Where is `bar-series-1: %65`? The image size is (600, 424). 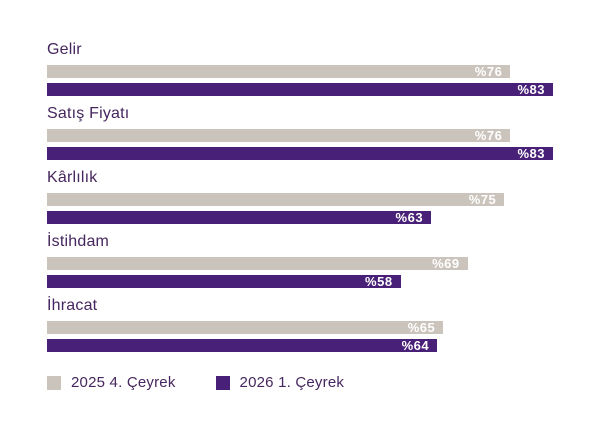
bar-series-1: %65 is located at coordinates (245, 327).